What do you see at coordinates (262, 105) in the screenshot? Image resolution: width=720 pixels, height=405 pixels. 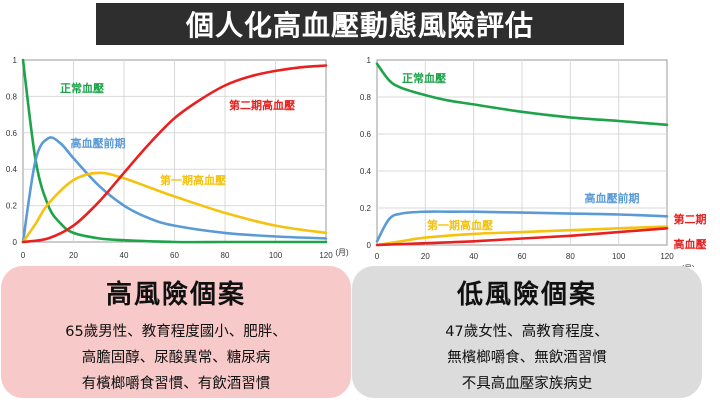 I see `series-label: 第二期高血壓` at bounding box center [262, 105].